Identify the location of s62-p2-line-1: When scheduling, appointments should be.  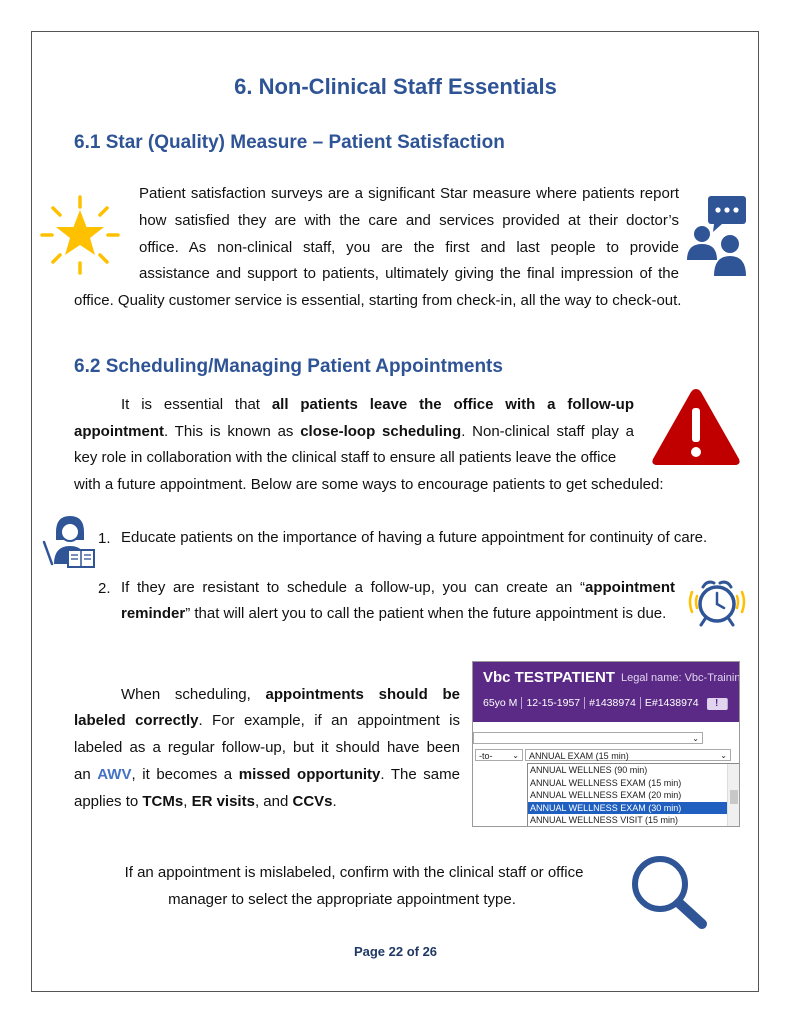
(290, 694).